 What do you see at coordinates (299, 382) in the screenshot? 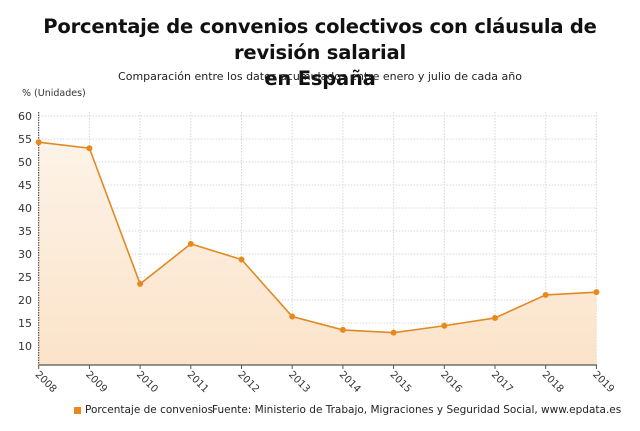
I see `x-tick-label: 2013` at bounding box center [299, 382].